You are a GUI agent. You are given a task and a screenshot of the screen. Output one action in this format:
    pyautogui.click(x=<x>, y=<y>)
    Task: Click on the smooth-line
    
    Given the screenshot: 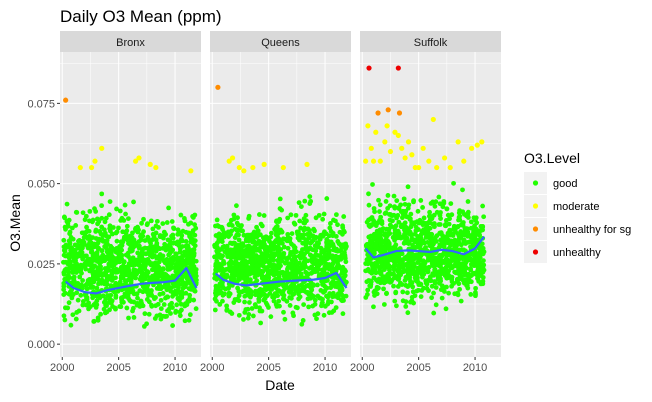 What is the action you would take?
    pyautogui.click(x=424, y=247)
    